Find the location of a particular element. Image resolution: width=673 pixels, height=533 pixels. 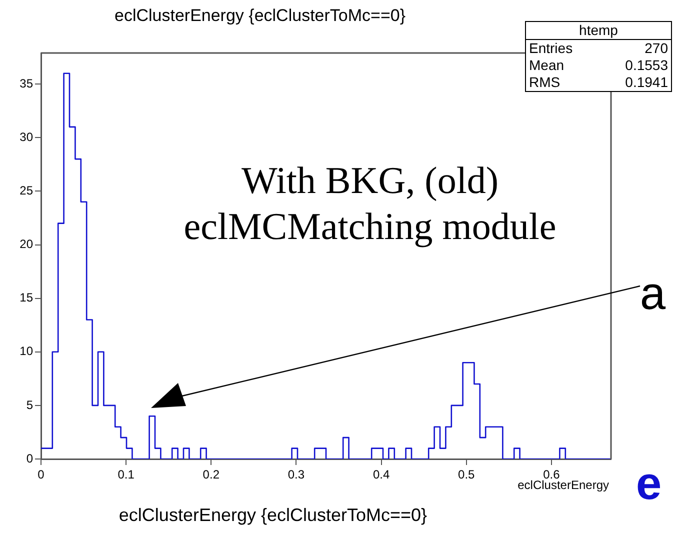

text: a is located at coordinates (653, 293).